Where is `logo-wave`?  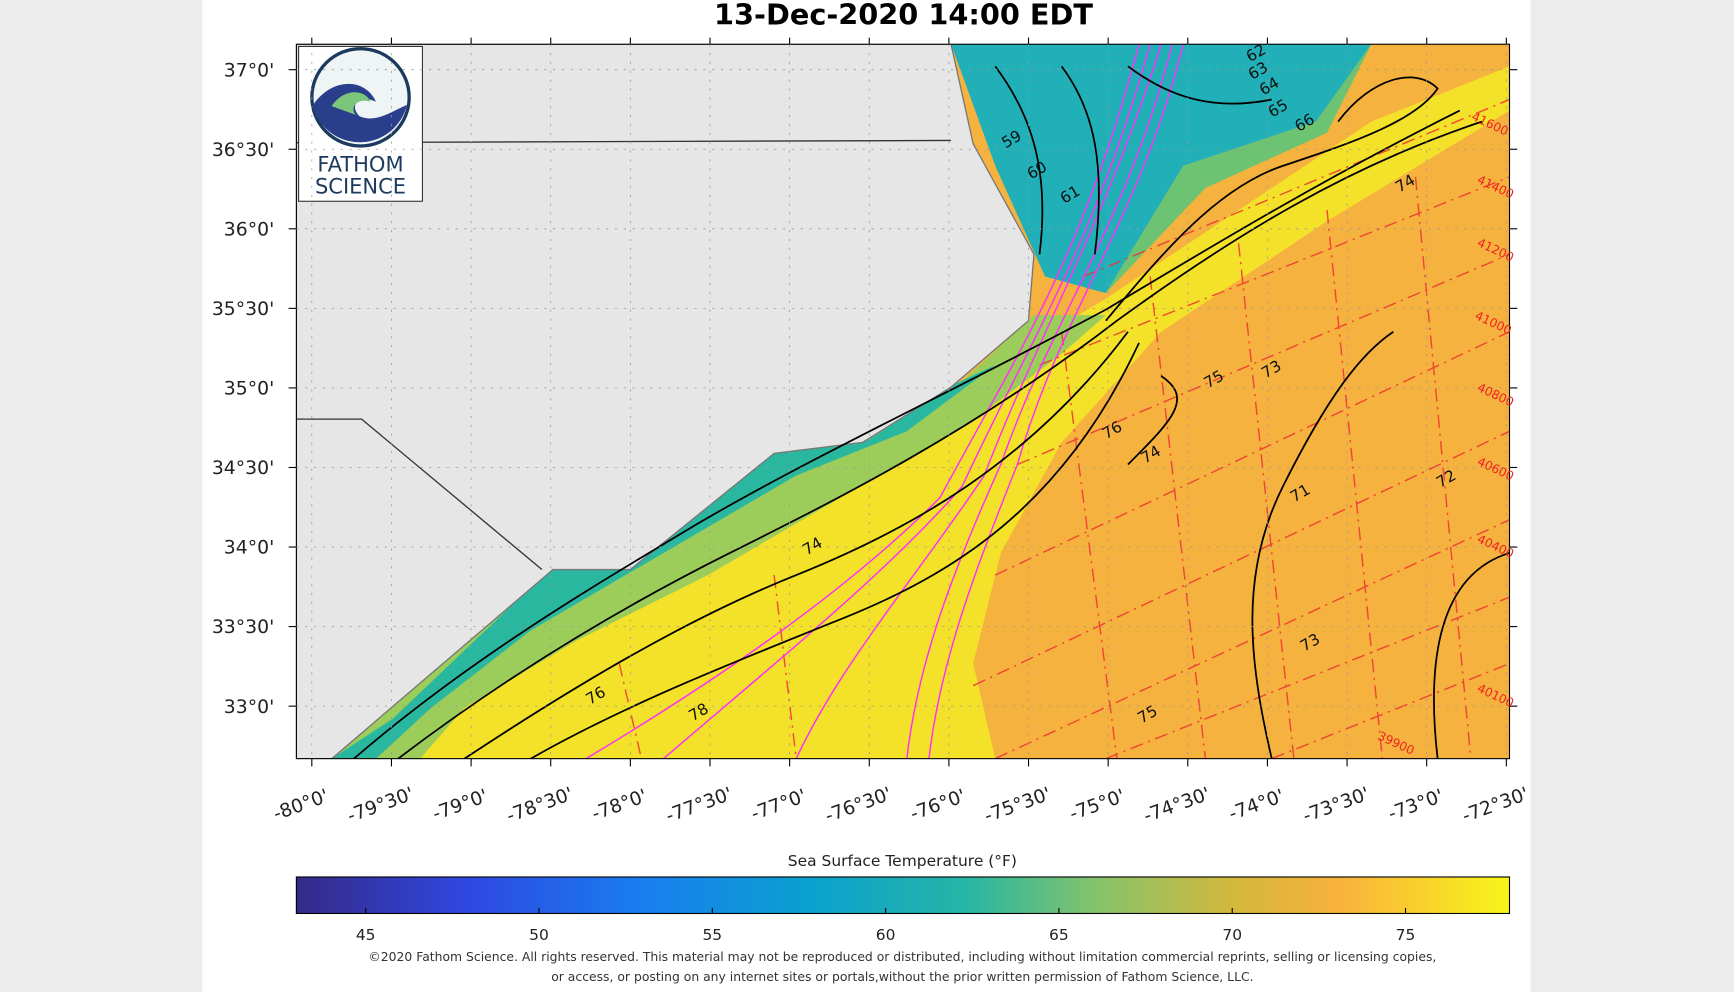
logo-wave is located at coordinates (359, 113).